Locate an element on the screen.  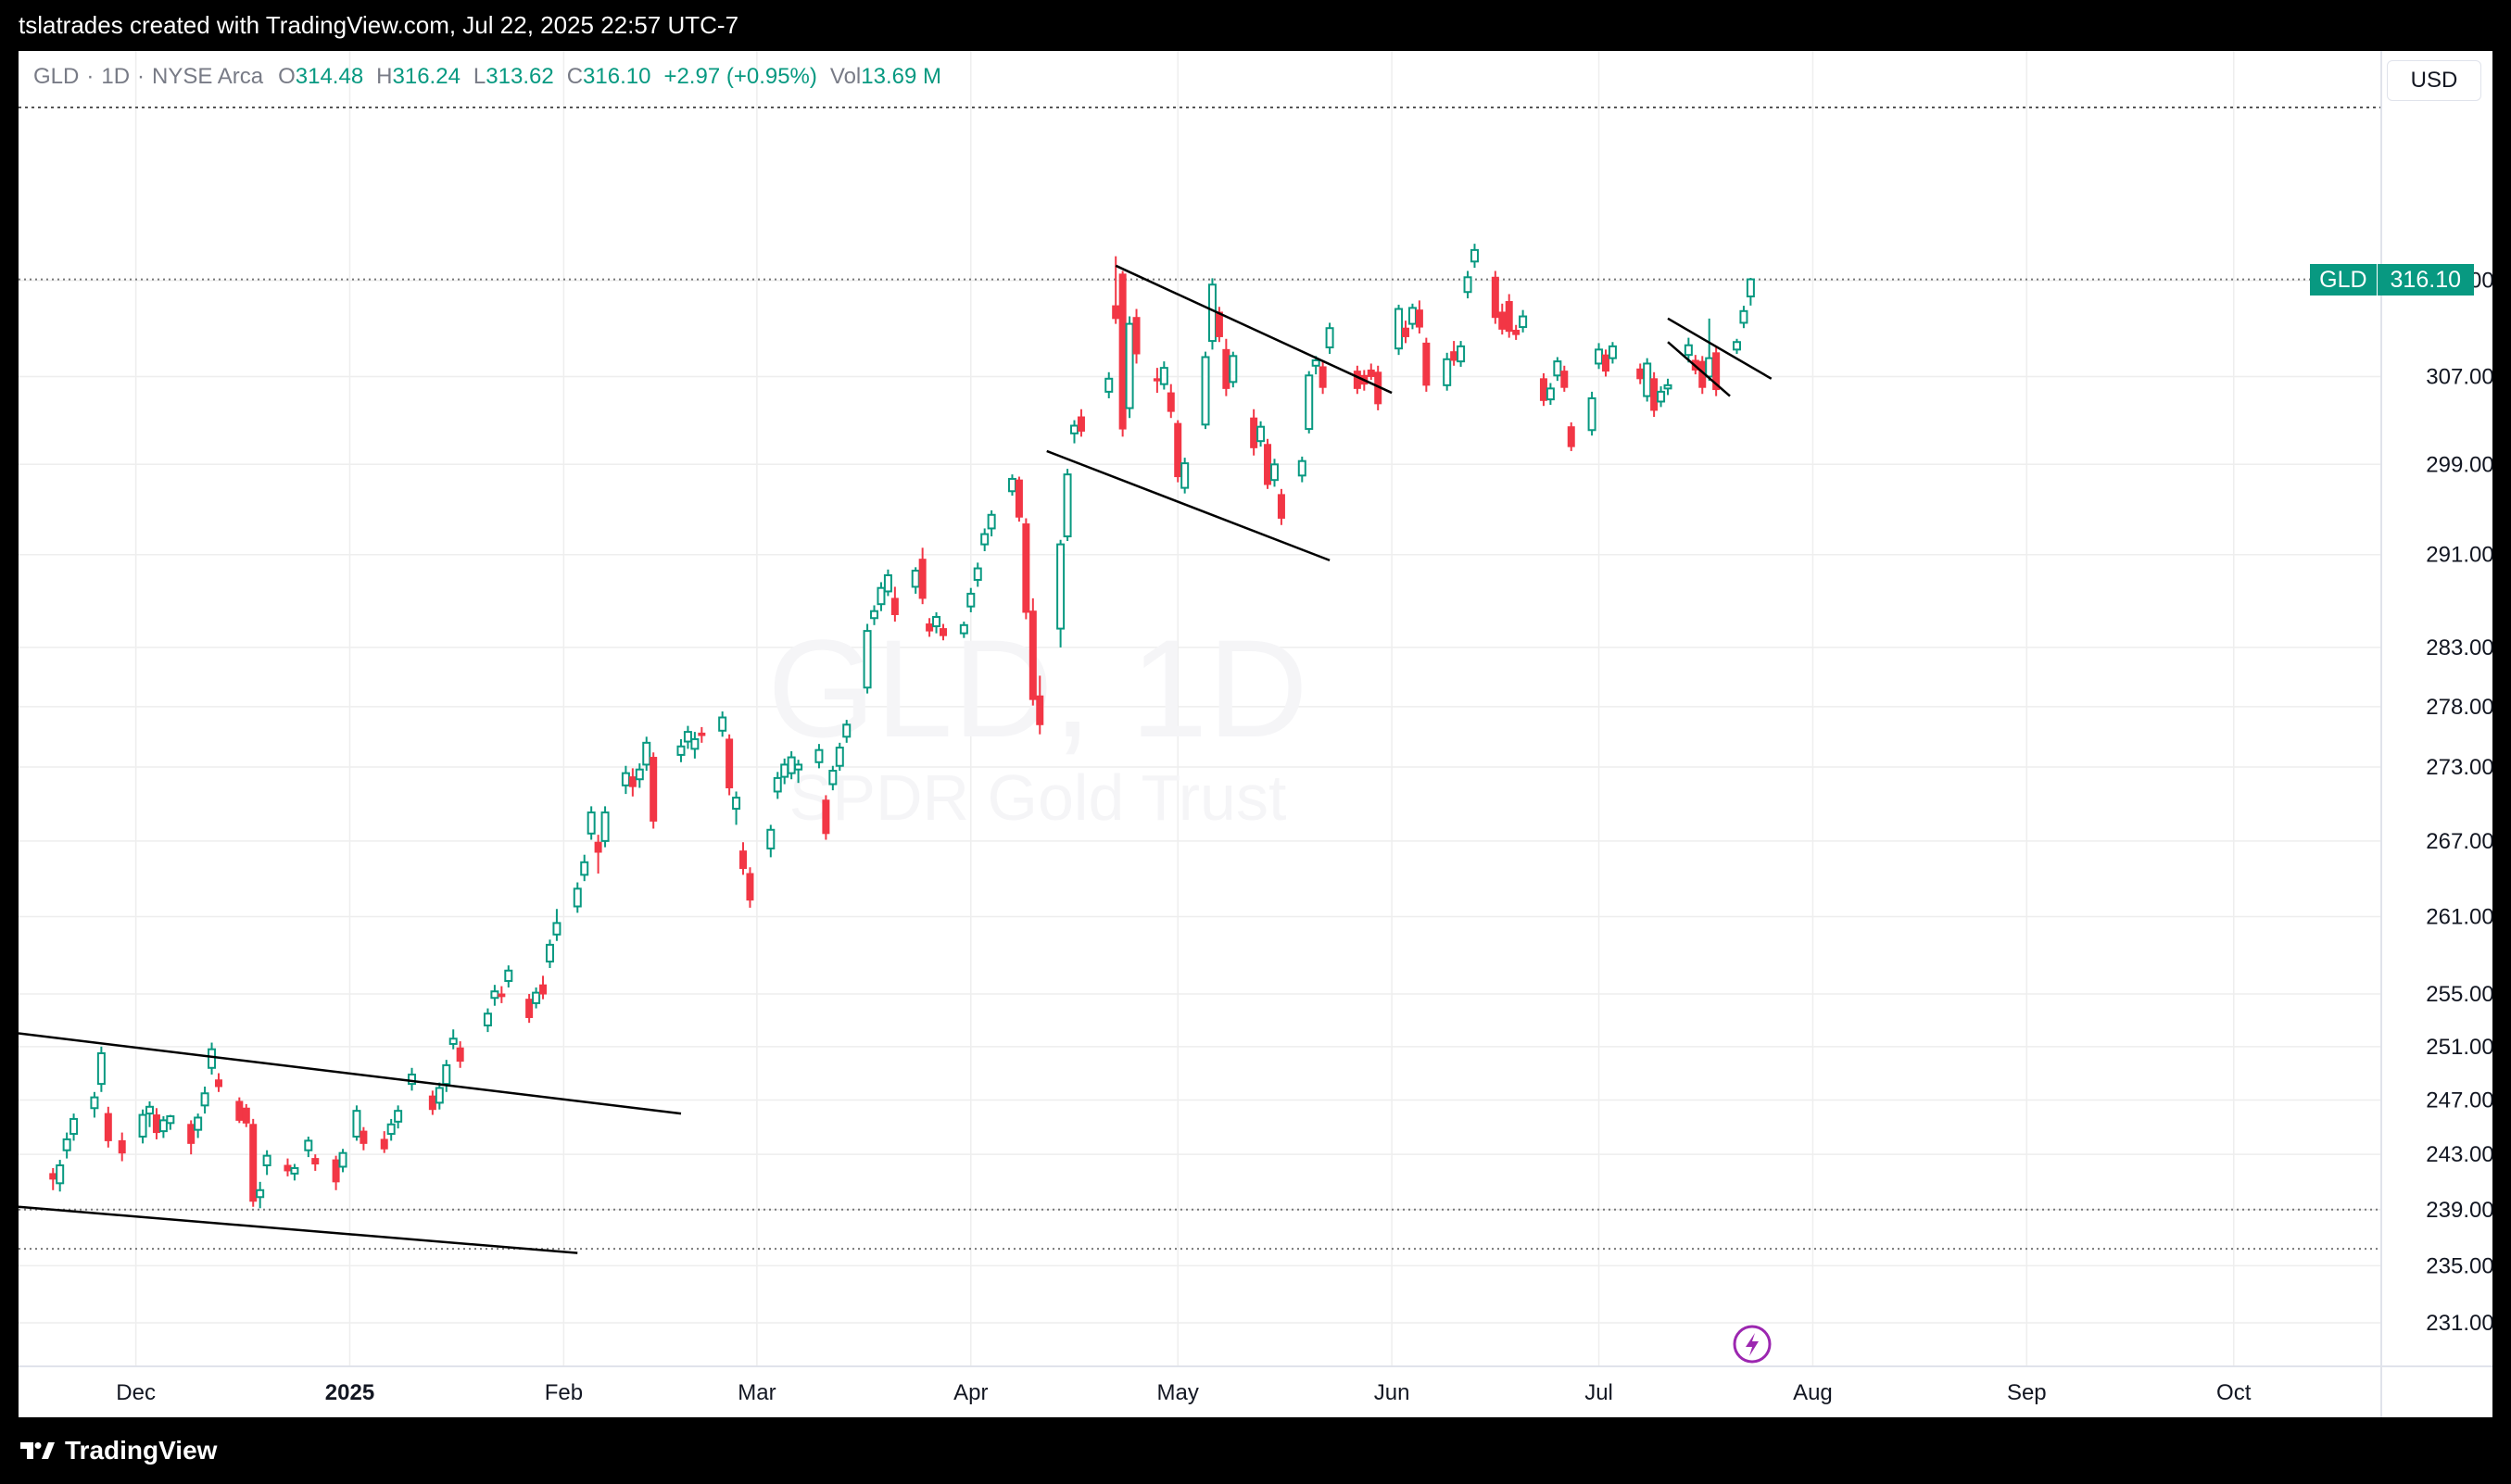
legend-interval: 1D is located at coordinates (116, 76).